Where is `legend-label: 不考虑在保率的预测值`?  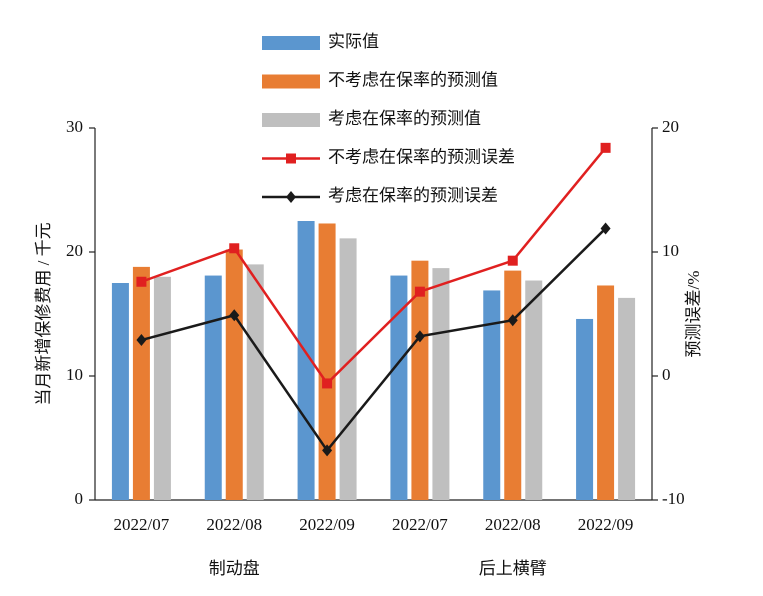 legend-label: 不考虑在保率的预测值 is located at coordinates (413, 79).